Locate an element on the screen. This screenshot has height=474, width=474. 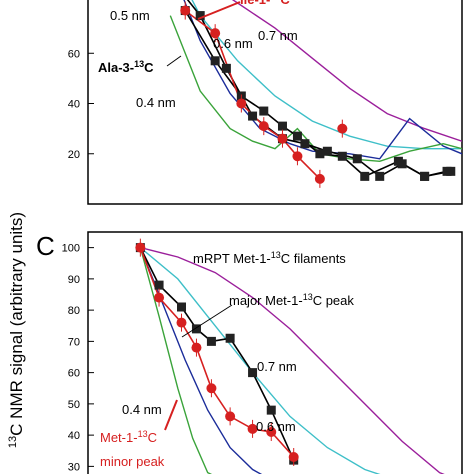
y-tick-label: 90 is located at coordinates (74, 280).